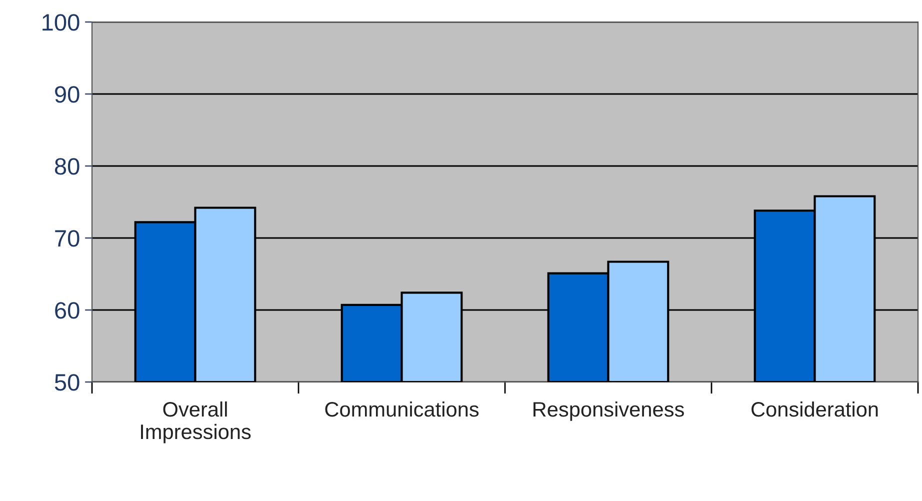  What do you see at coordinates (67, 166) in the screenshot?
I see `y-tick-label: 80` at bounding box center [67, 166].